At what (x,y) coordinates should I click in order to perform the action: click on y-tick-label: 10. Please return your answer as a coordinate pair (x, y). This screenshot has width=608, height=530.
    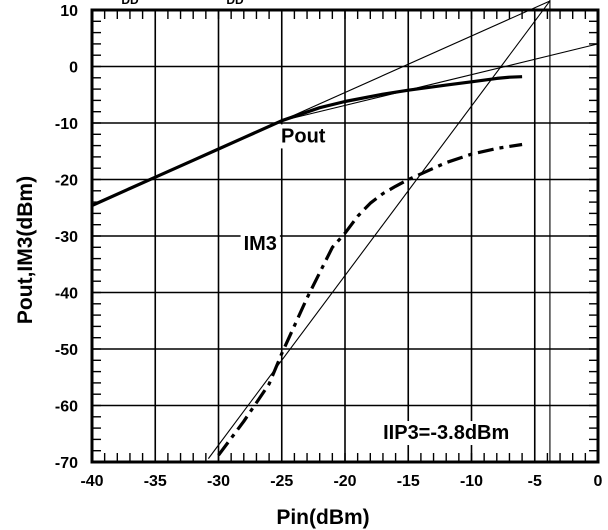
    Looking at the image, I should click on (69, 11).